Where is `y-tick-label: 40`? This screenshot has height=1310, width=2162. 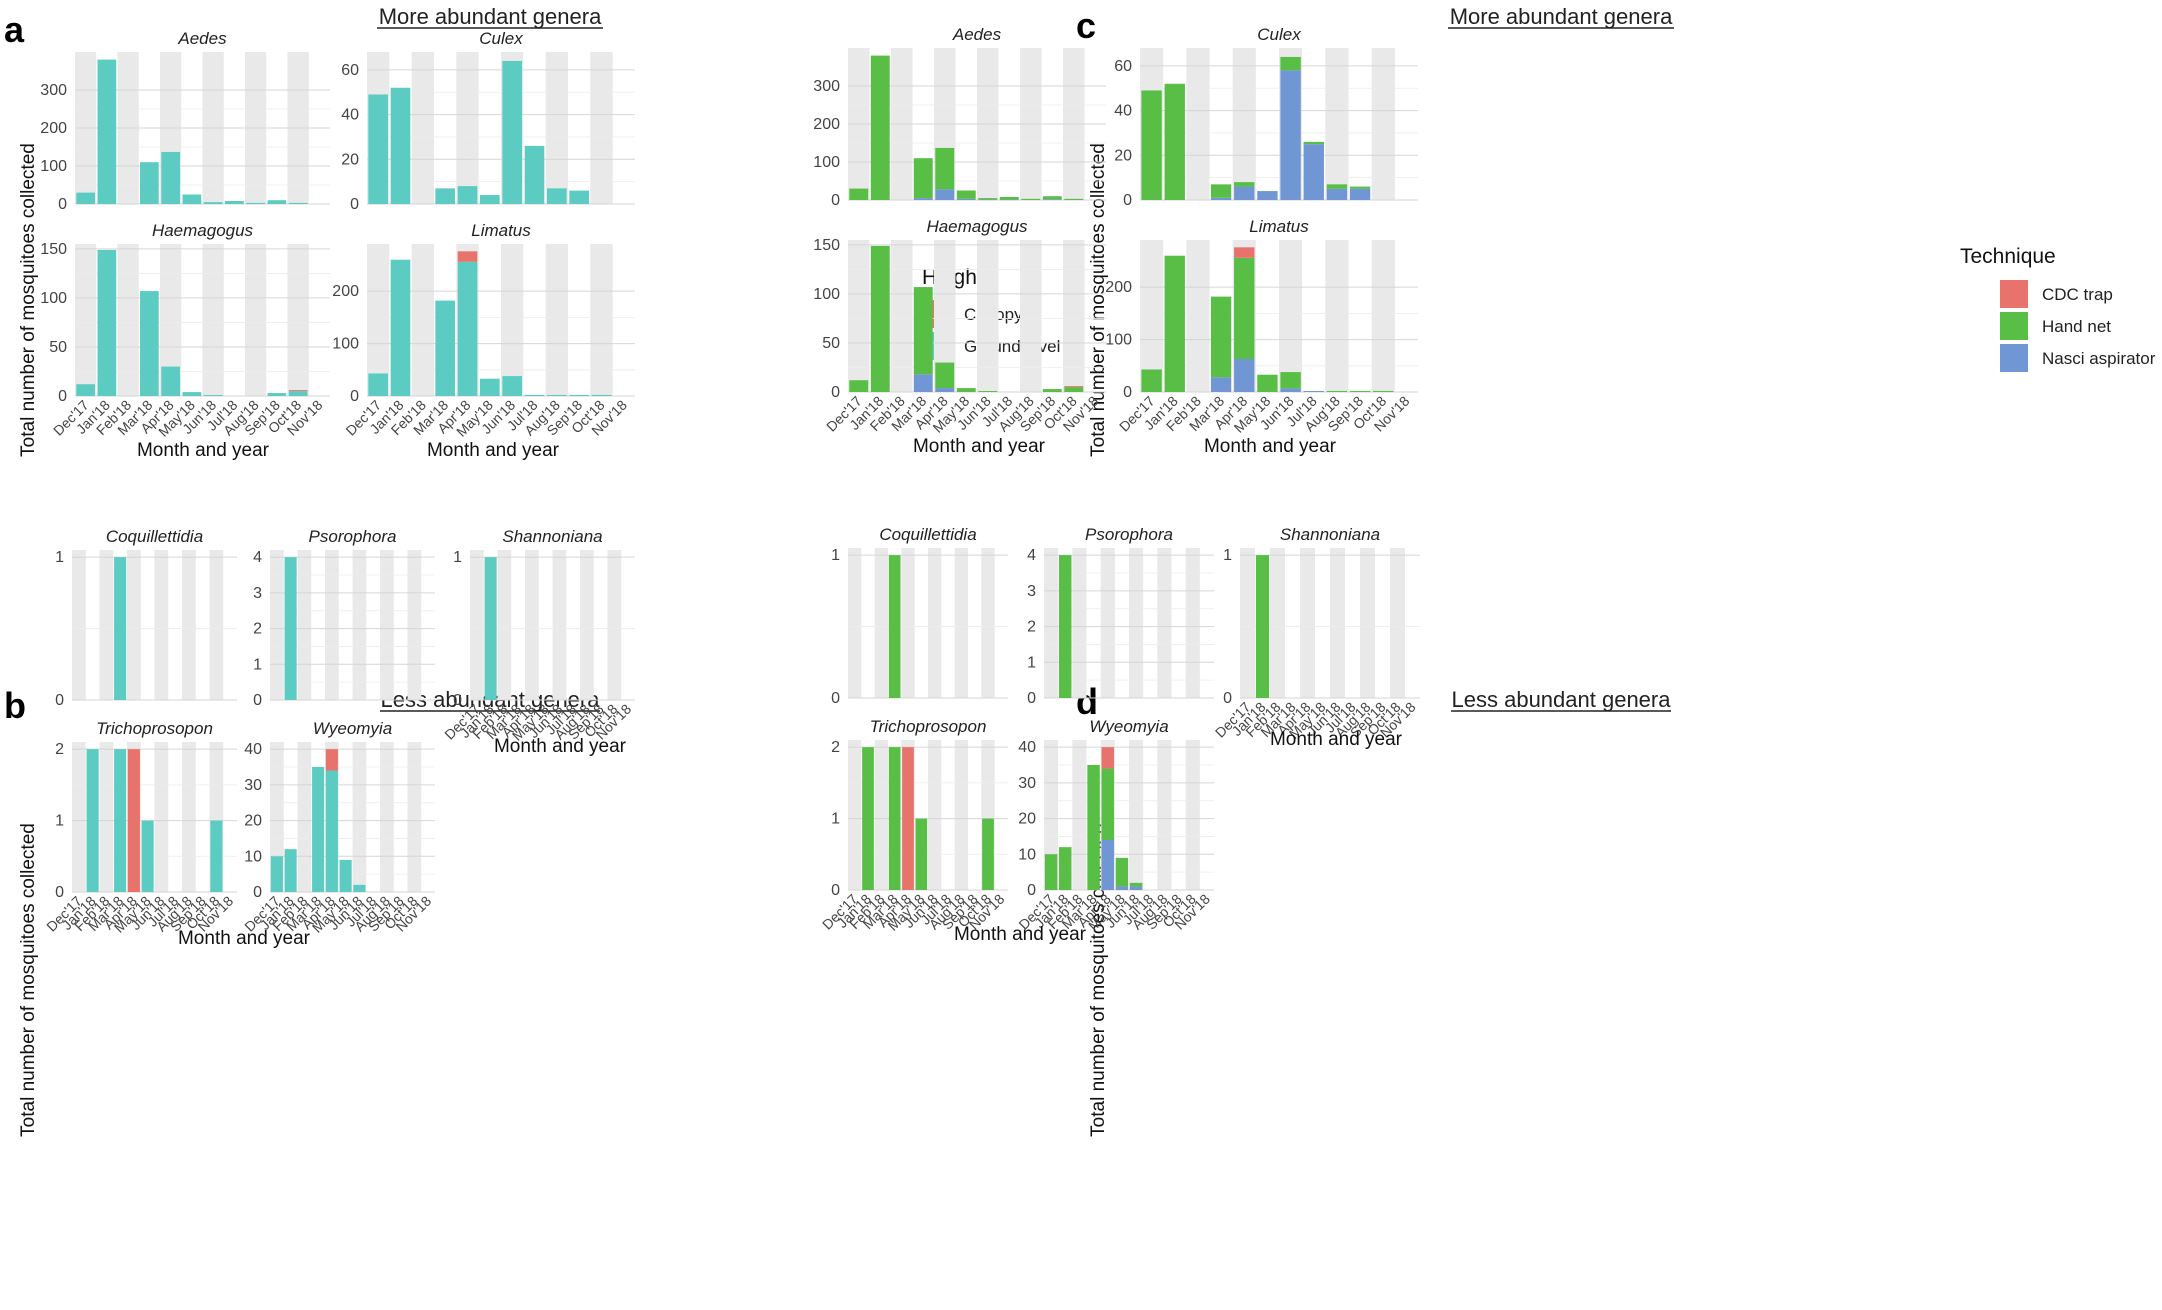
y-tick-label: 40 is located at coordinates (1027, 747).